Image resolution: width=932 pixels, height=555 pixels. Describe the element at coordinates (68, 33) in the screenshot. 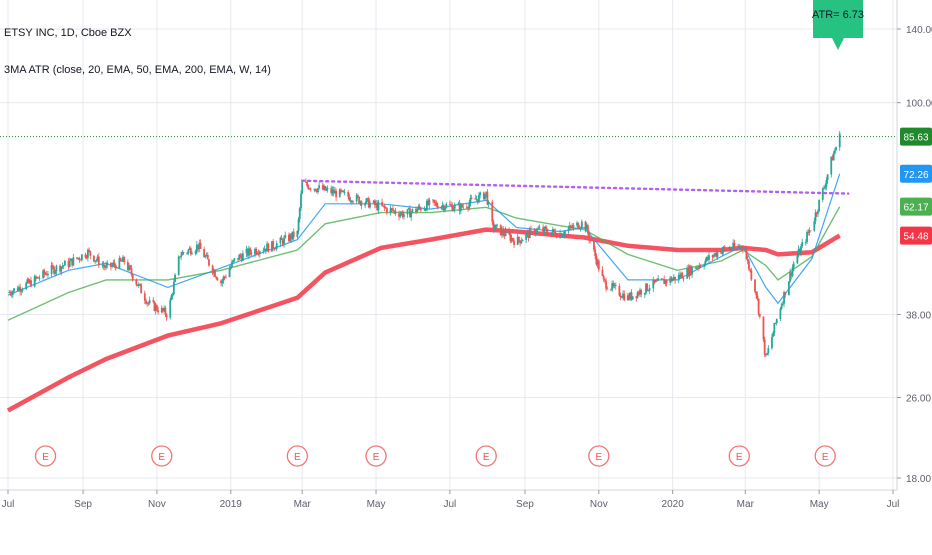

I see `symbol-title: ETSY INC, 1D, Cboe BZX` at that location.